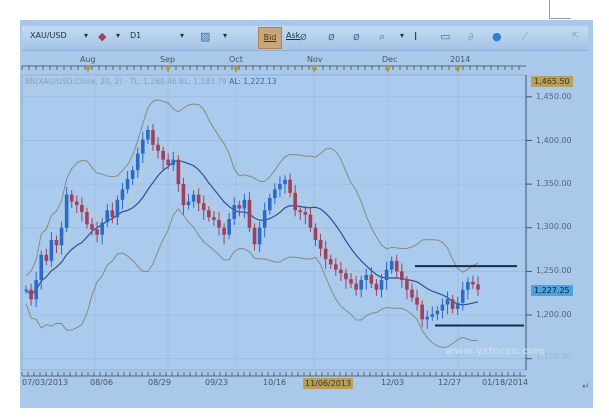 The image size is (609, 418). Describe the element at coordinates (275, 382) in the screenshot. I see `date-label: 10/16` at that location.